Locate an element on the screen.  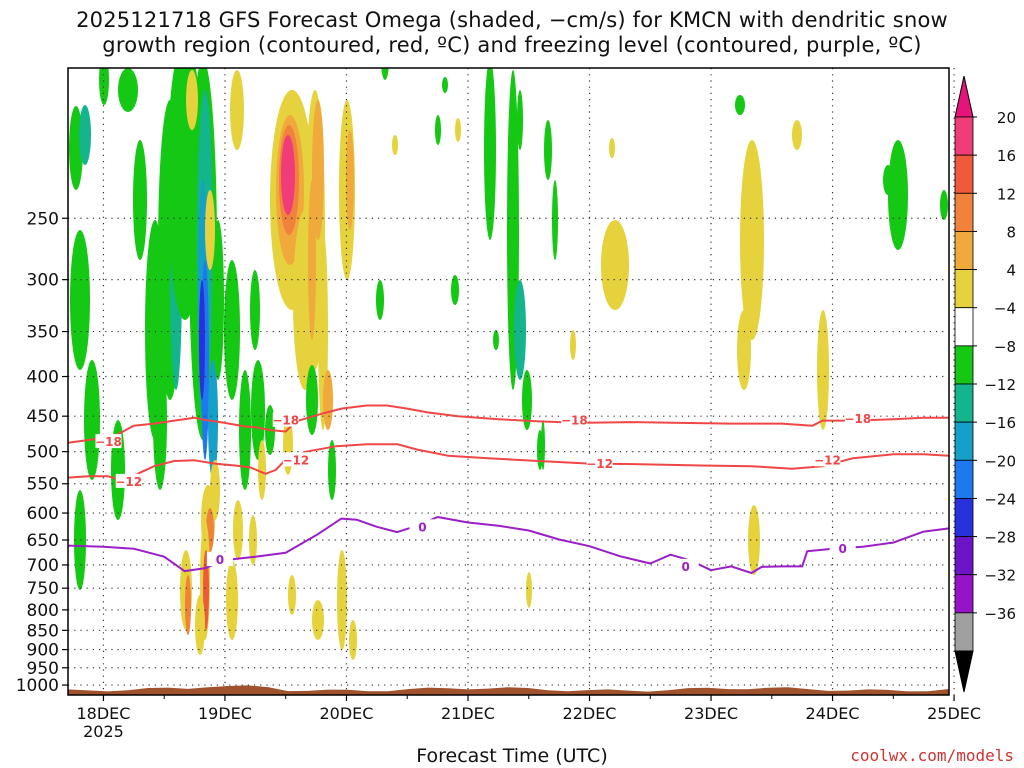
y-tick-label: 300 is located at coordinates (43, 281).